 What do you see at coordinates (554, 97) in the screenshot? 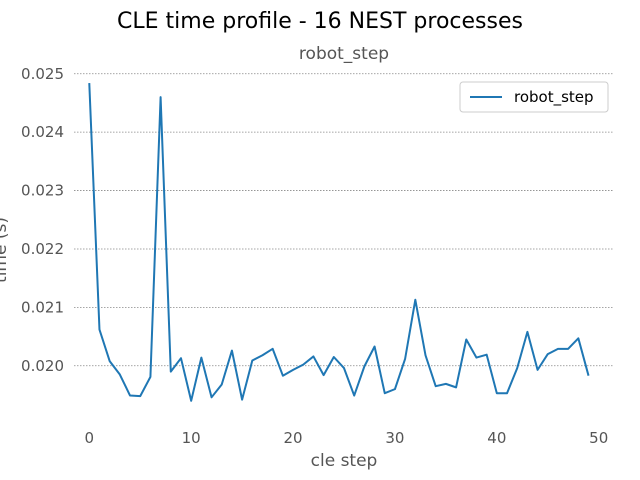
I see `legend-label: robot_step` at bounding box center [554, 97].